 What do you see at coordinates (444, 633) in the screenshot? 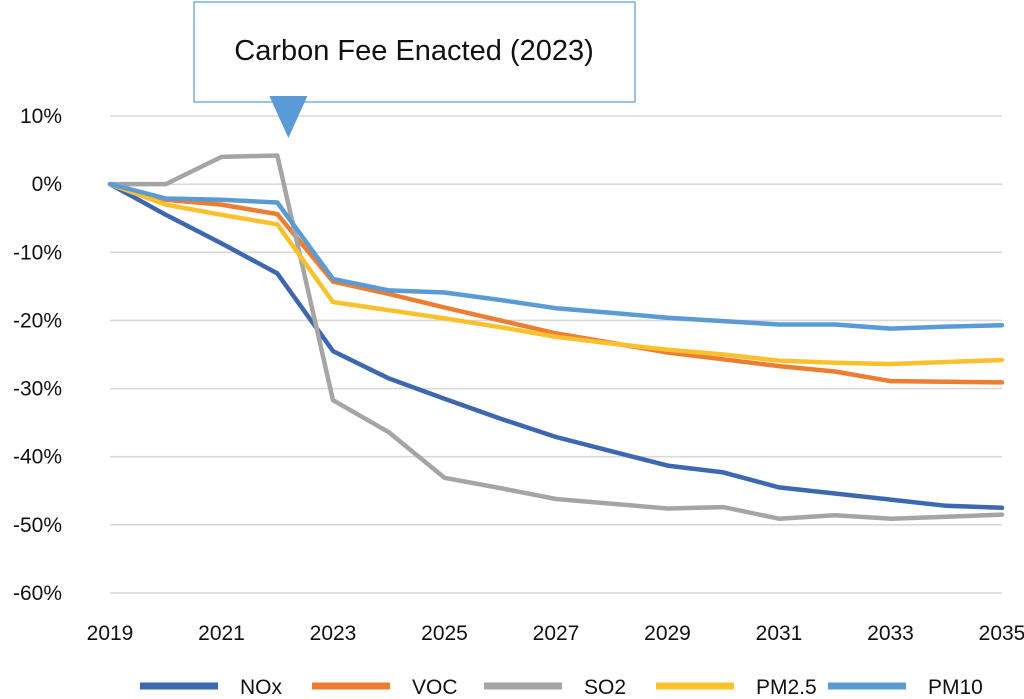
I see `x-tick-label: 2025` at bounding box center [444, 633].